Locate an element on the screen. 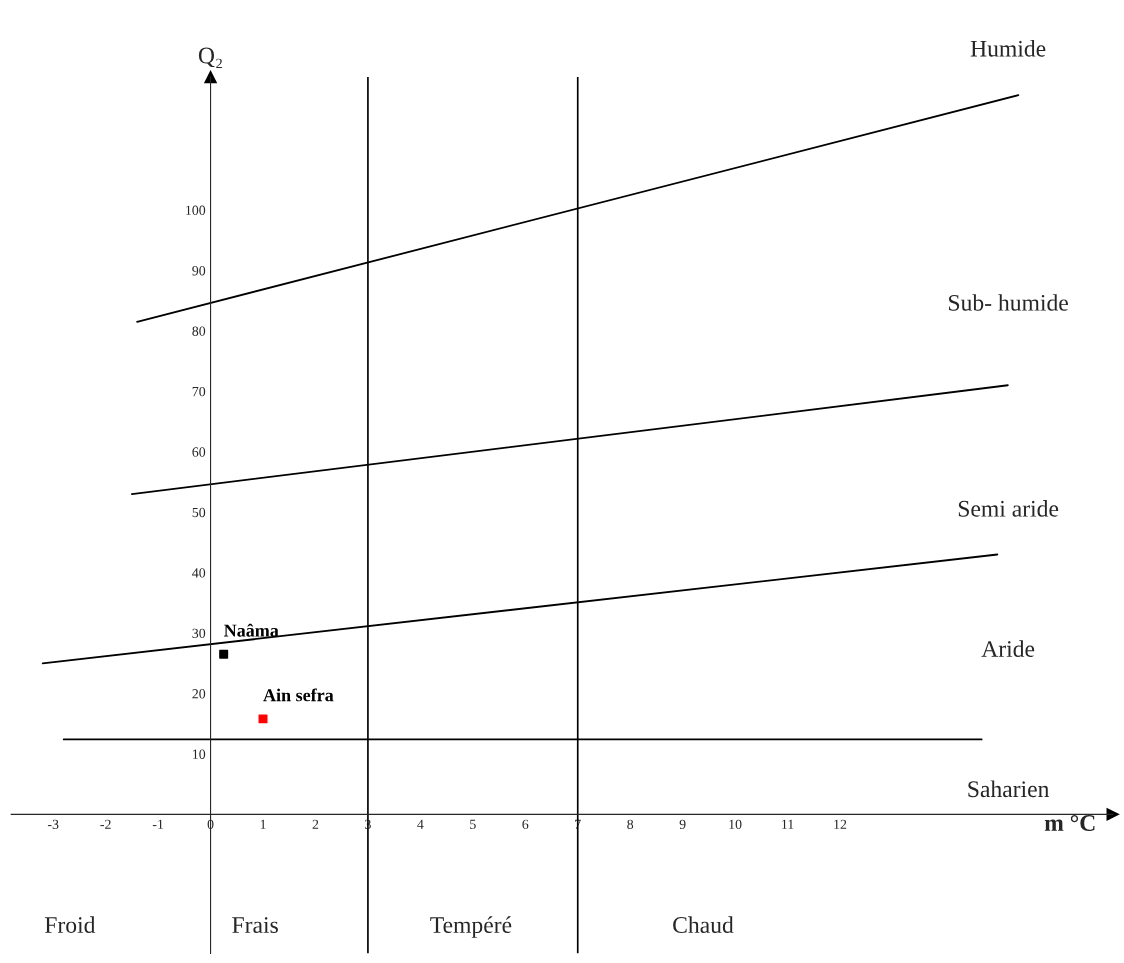 This screenshot has width=1124, height=963. x-tick-label: -2 is located at coordinates (105, 824).